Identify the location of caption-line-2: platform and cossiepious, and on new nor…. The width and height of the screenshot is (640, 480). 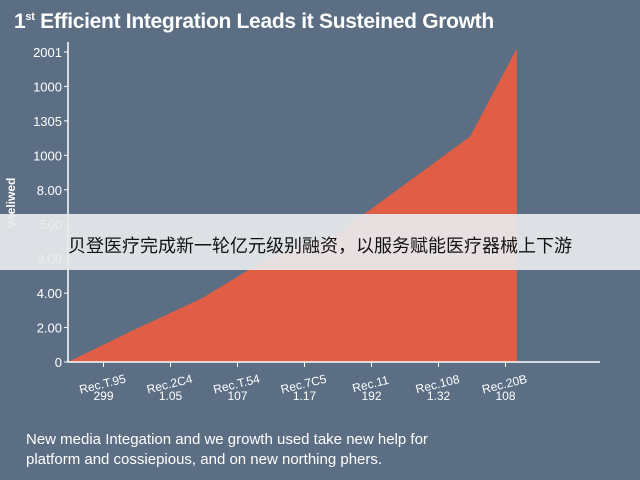
(204, 459).